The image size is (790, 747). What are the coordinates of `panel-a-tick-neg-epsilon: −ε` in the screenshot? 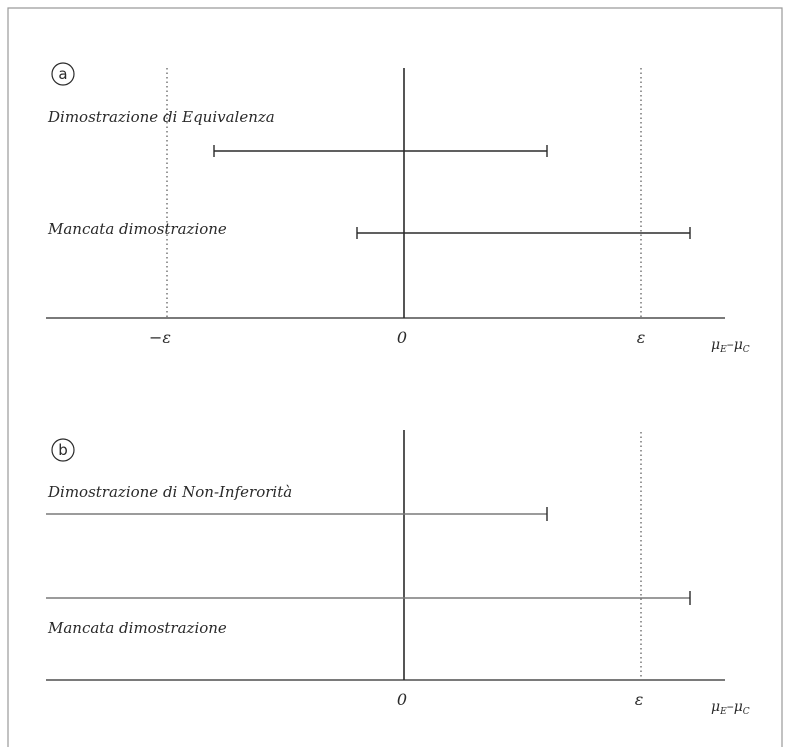 It's located at (160, 337).